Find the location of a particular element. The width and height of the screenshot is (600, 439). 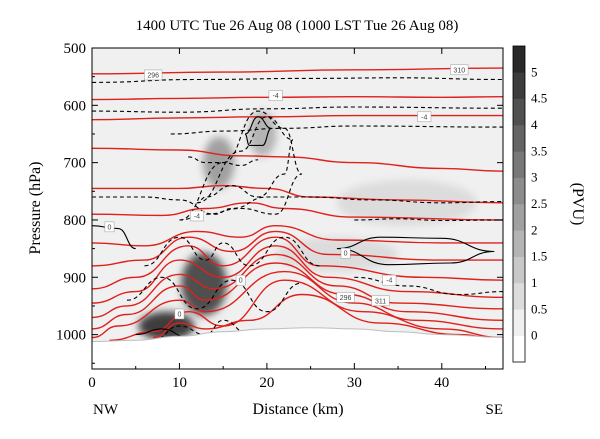

contour-label-10: 296 is located at coordinates (345, 297).